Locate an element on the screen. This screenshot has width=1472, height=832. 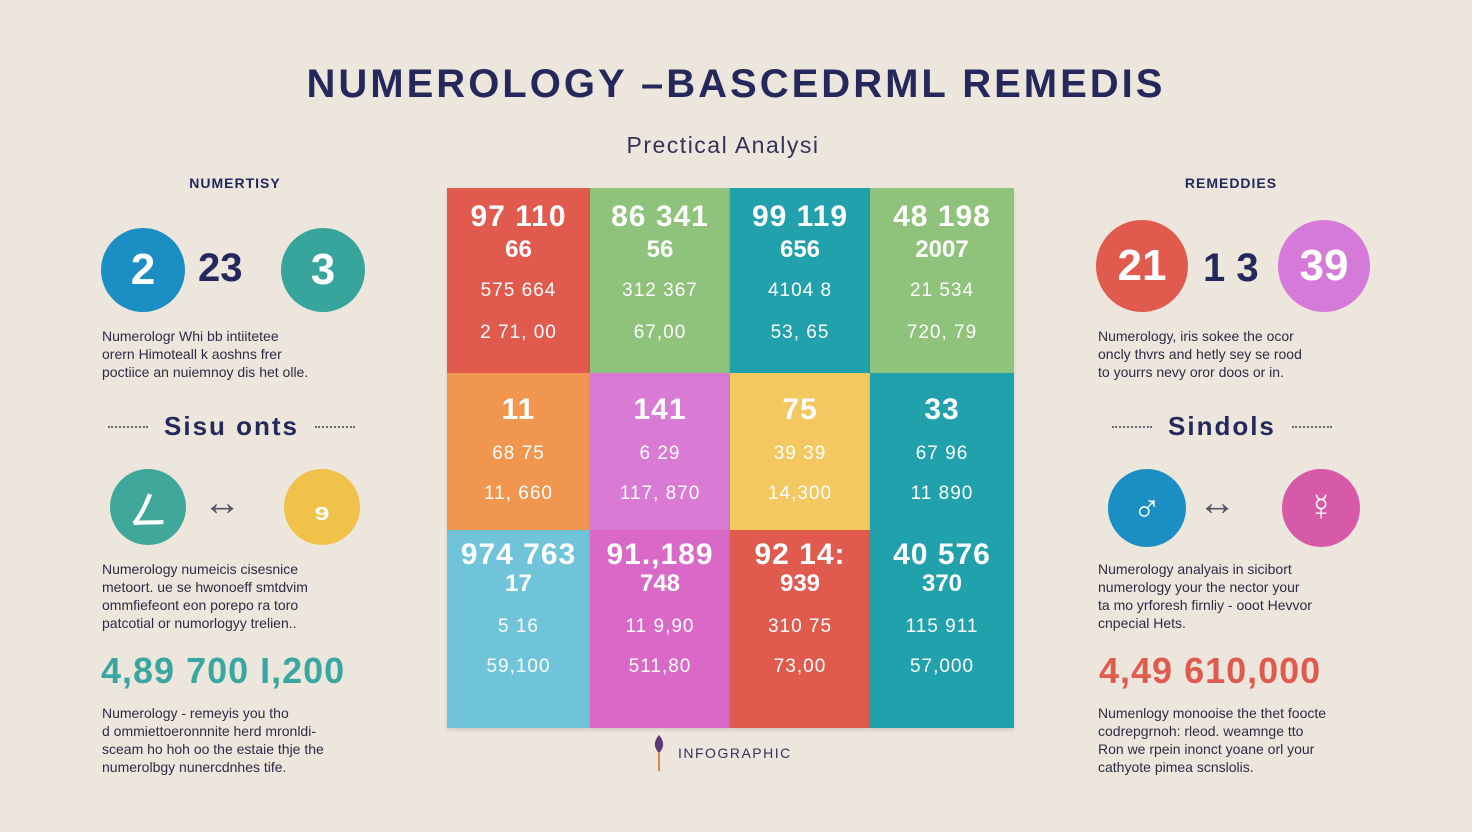
grid-cell-line-2: 56 is located at coordinates (660, 249).